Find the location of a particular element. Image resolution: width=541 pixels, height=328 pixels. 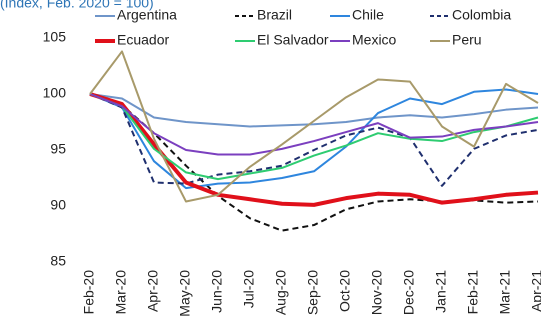

x-tick-label: Jan-21 is located at coordinates (441, 291).